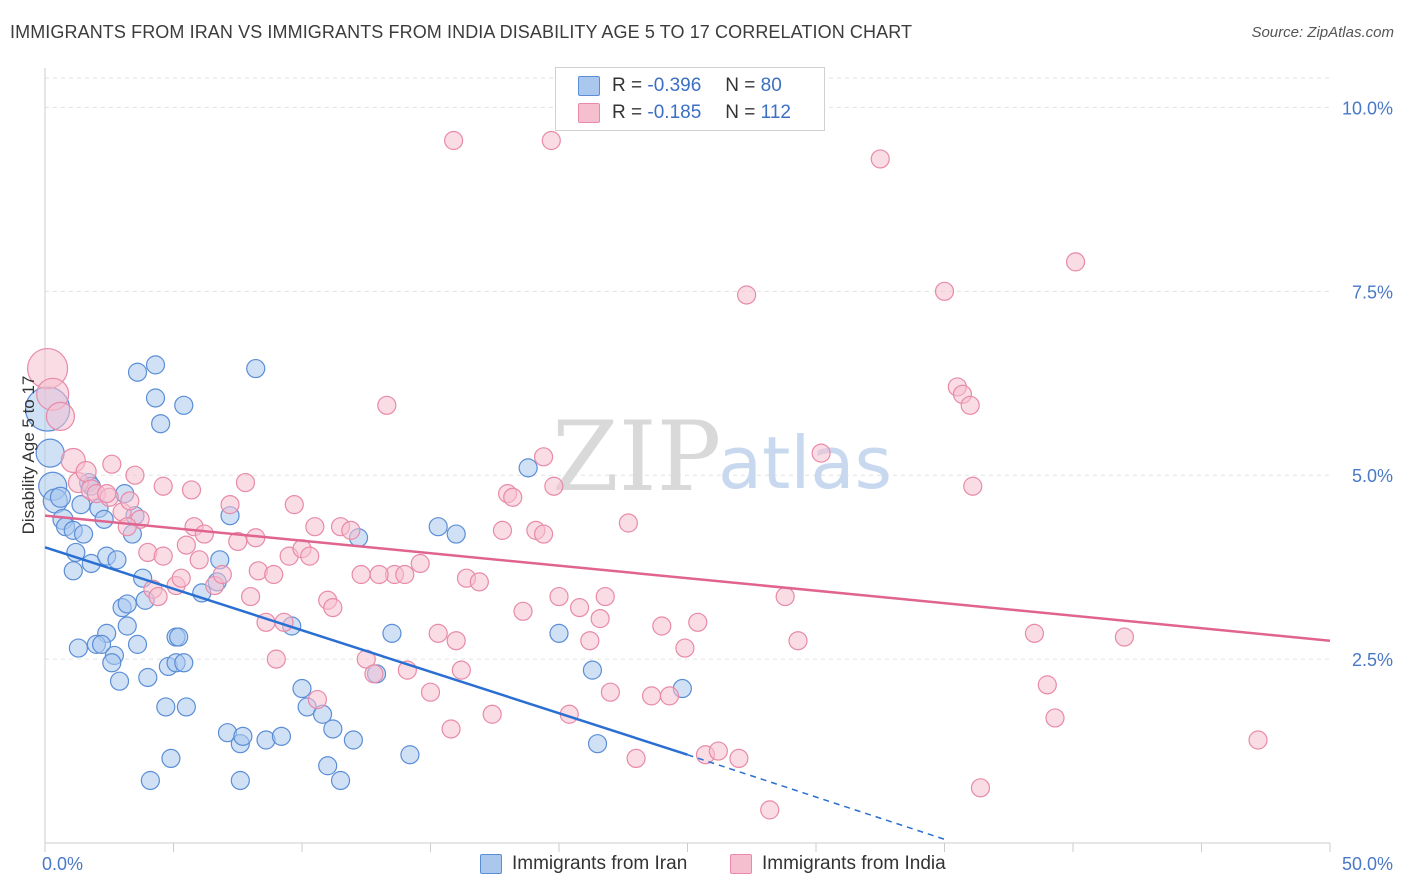 This screenshot has width=1406, height=892. What do you see at coordinates (1372, 292) in the screenshot?
I see `y-tick-label: 7.5%` at bounding box center [1372, 292].